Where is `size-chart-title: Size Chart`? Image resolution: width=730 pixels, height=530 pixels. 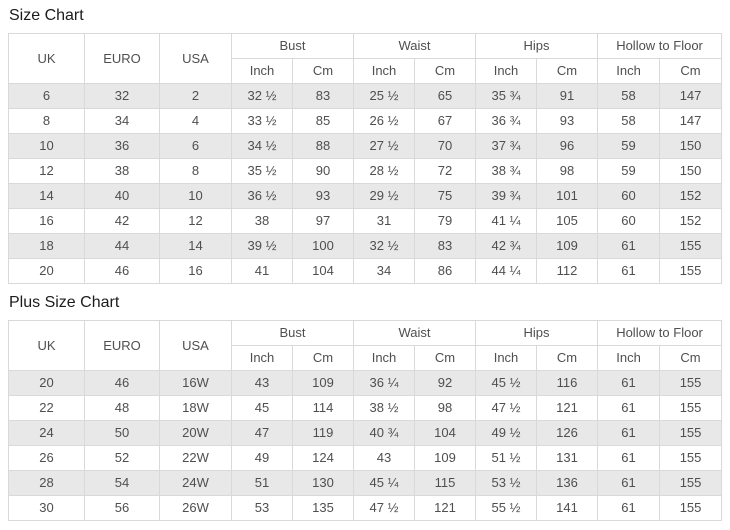 size-chart-title: Size Chart is located at coordinates (46, 15).